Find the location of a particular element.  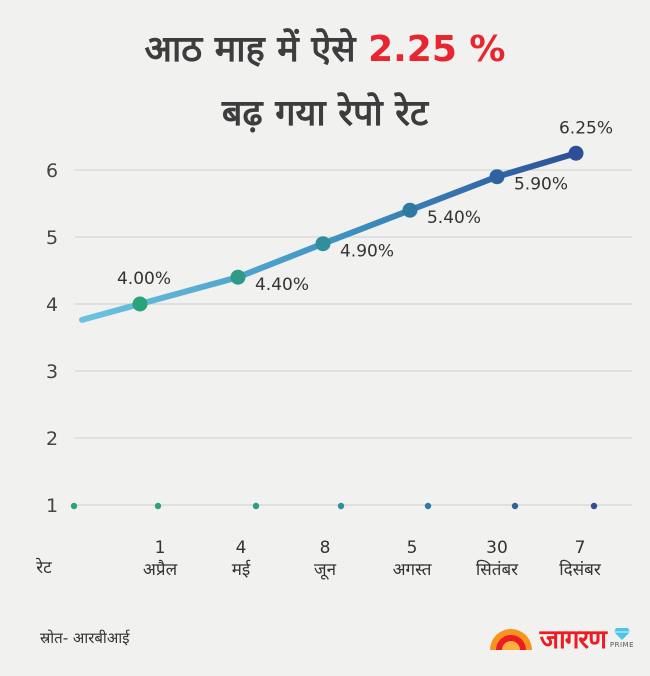

data-label: 4.00% is located at coordinates (144, 279).